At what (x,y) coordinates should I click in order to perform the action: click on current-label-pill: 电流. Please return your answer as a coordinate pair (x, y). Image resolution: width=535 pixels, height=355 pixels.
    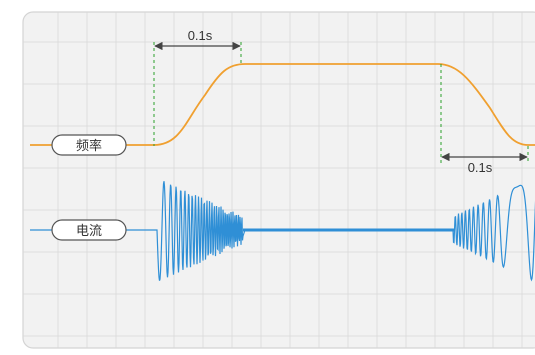
    Looking at the image, I should click on (89, 230).